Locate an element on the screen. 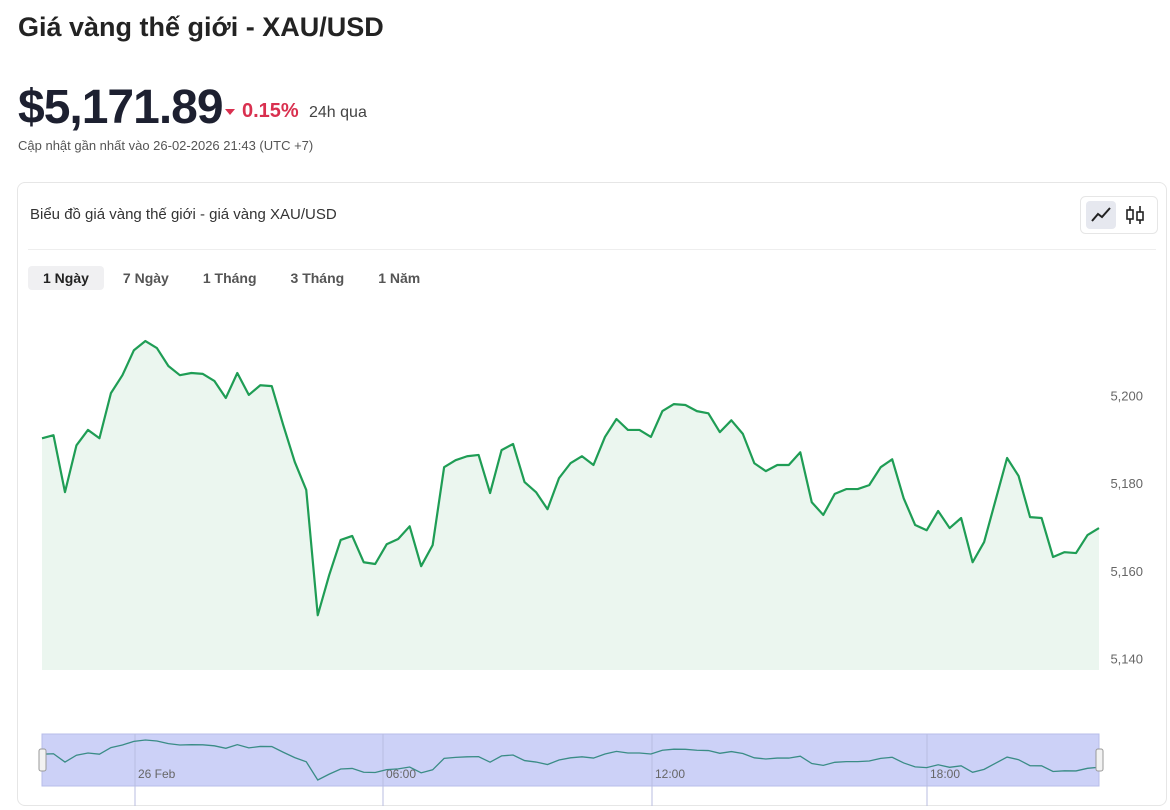 The image size is (1170, 810). y-tick-label: 5,160 is located at coordinates (1126, 571).